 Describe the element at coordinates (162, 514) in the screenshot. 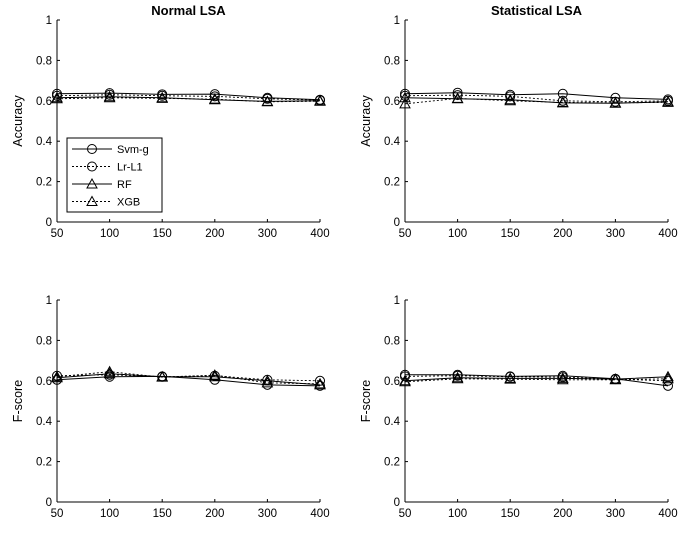

I see `x-tick-label: 150` at that location.